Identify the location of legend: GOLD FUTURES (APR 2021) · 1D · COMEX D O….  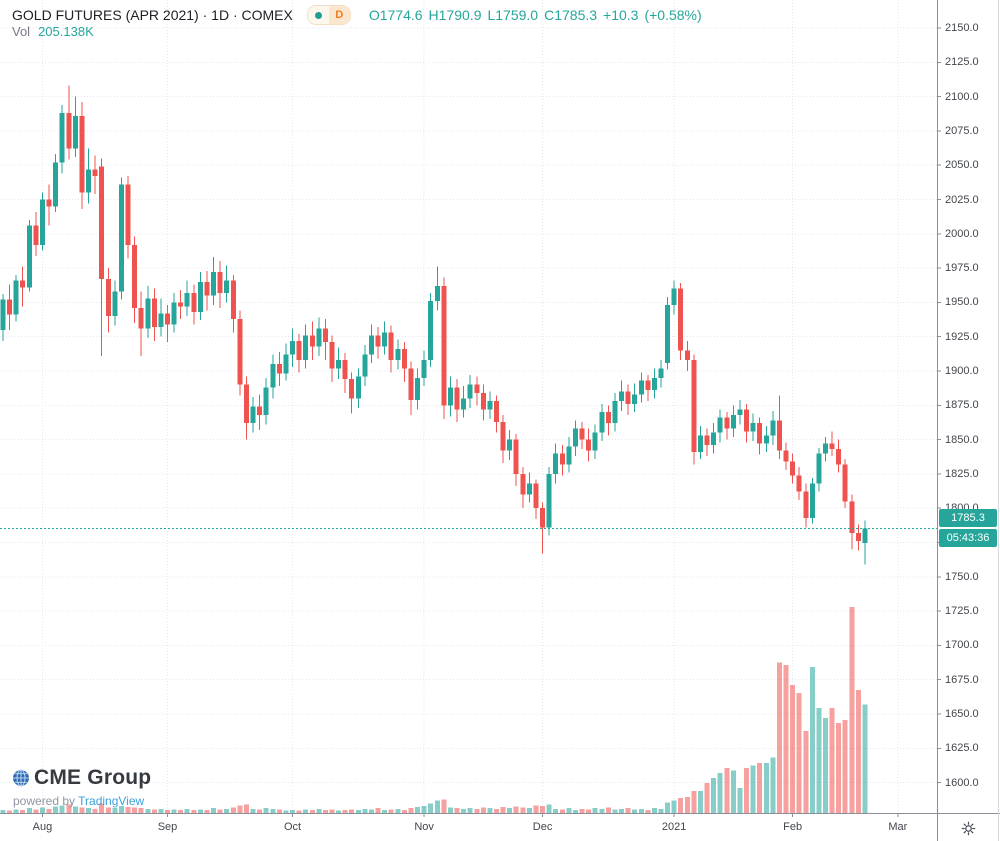
(360, 15).